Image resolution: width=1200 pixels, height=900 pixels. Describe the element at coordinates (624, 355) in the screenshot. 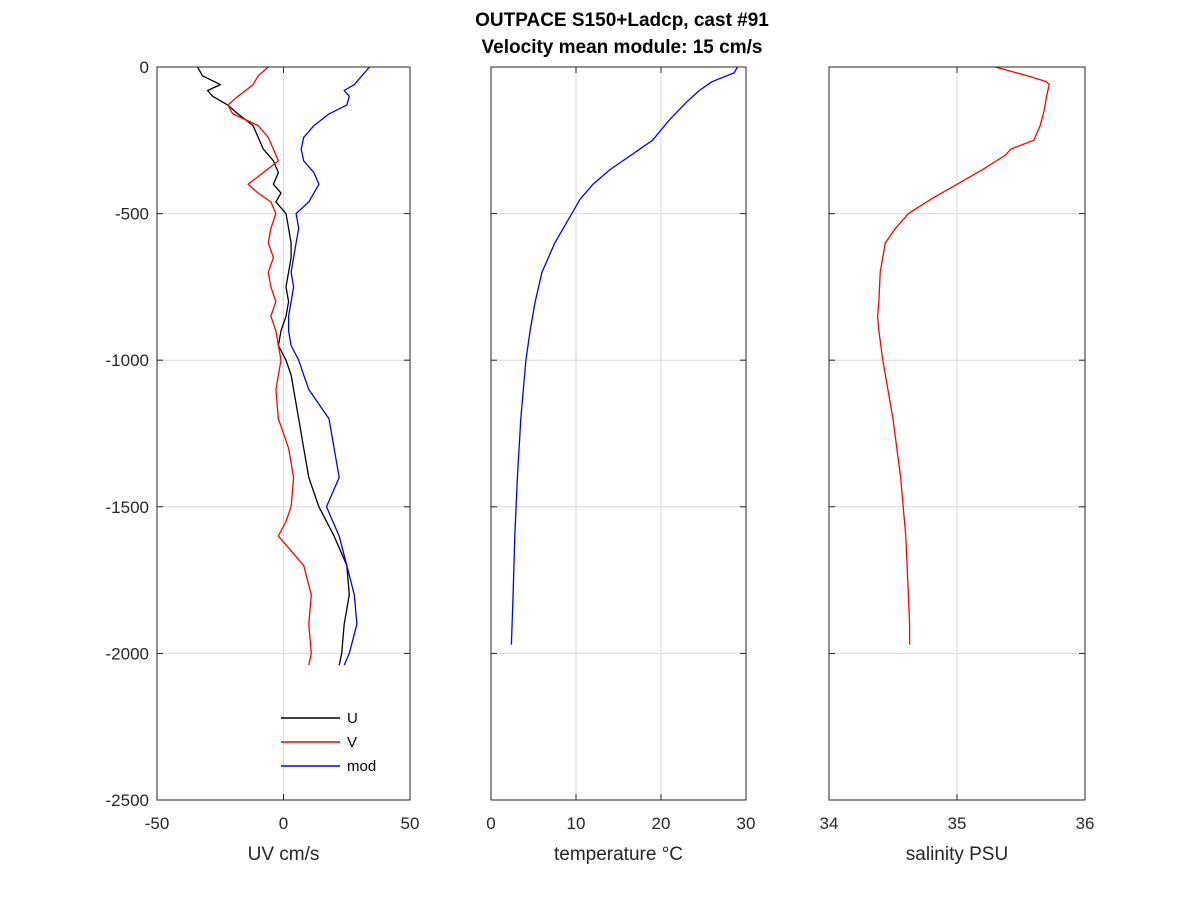

I see `series-line-temperature` at that location.